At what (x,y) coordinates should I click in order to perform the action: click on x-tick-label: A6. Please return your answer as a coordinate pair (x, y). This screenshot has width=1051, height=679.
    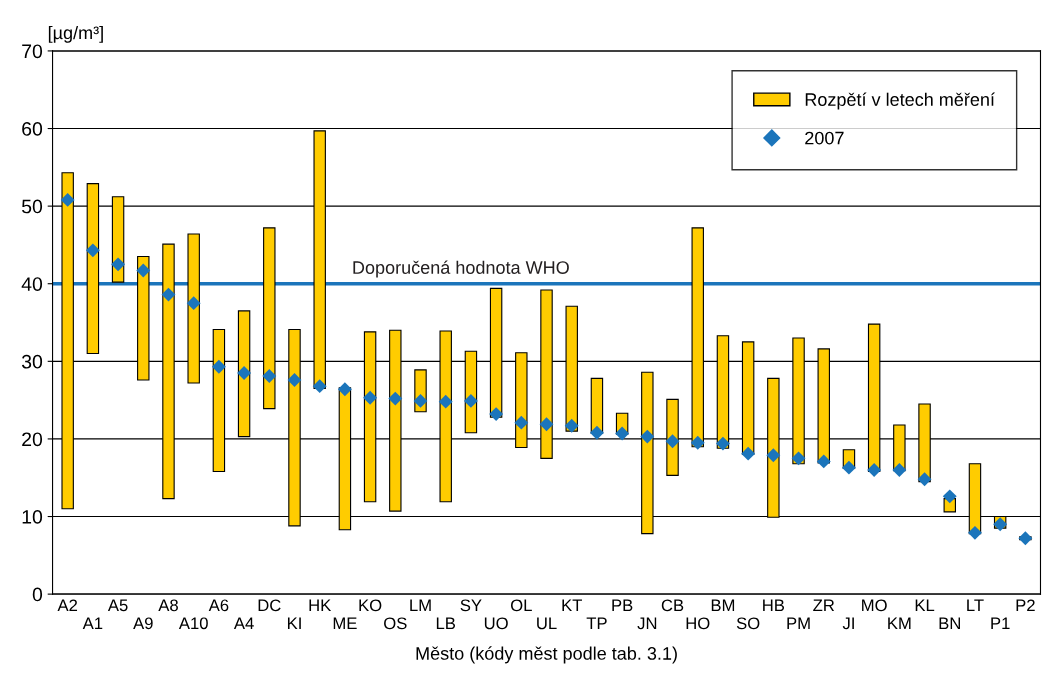
    Looking at the image, I should click on (218, 605).